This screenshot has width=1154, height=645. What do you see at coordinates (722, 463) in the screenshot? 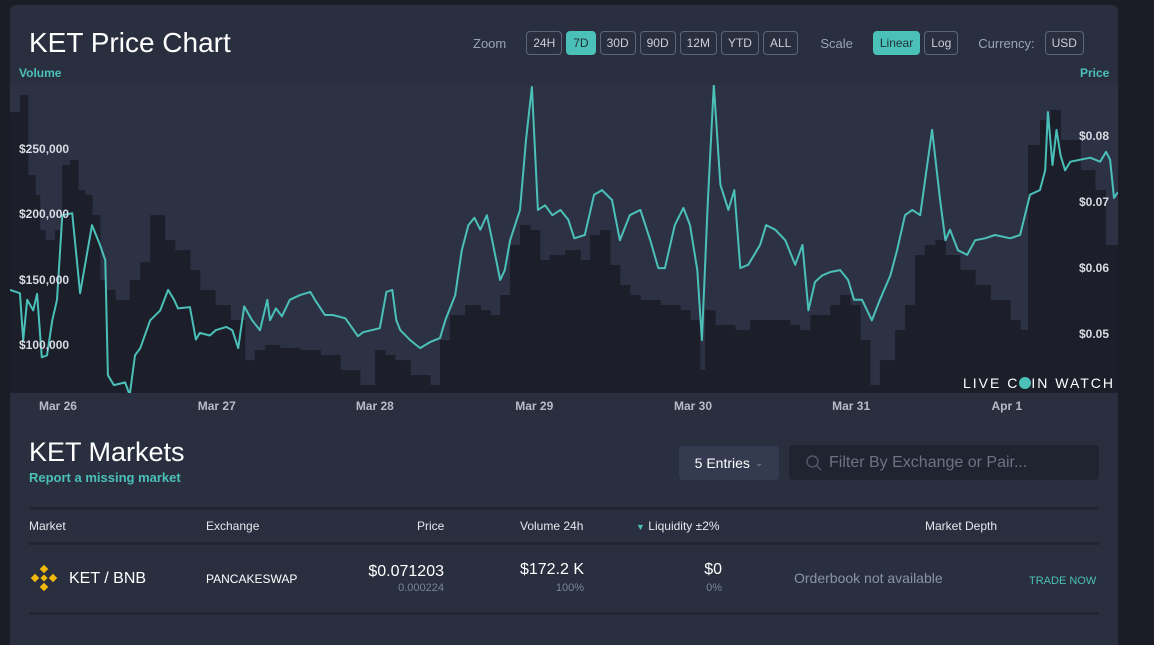
I see `entries-label: 5 Entries` at bounding box center [722, 463].